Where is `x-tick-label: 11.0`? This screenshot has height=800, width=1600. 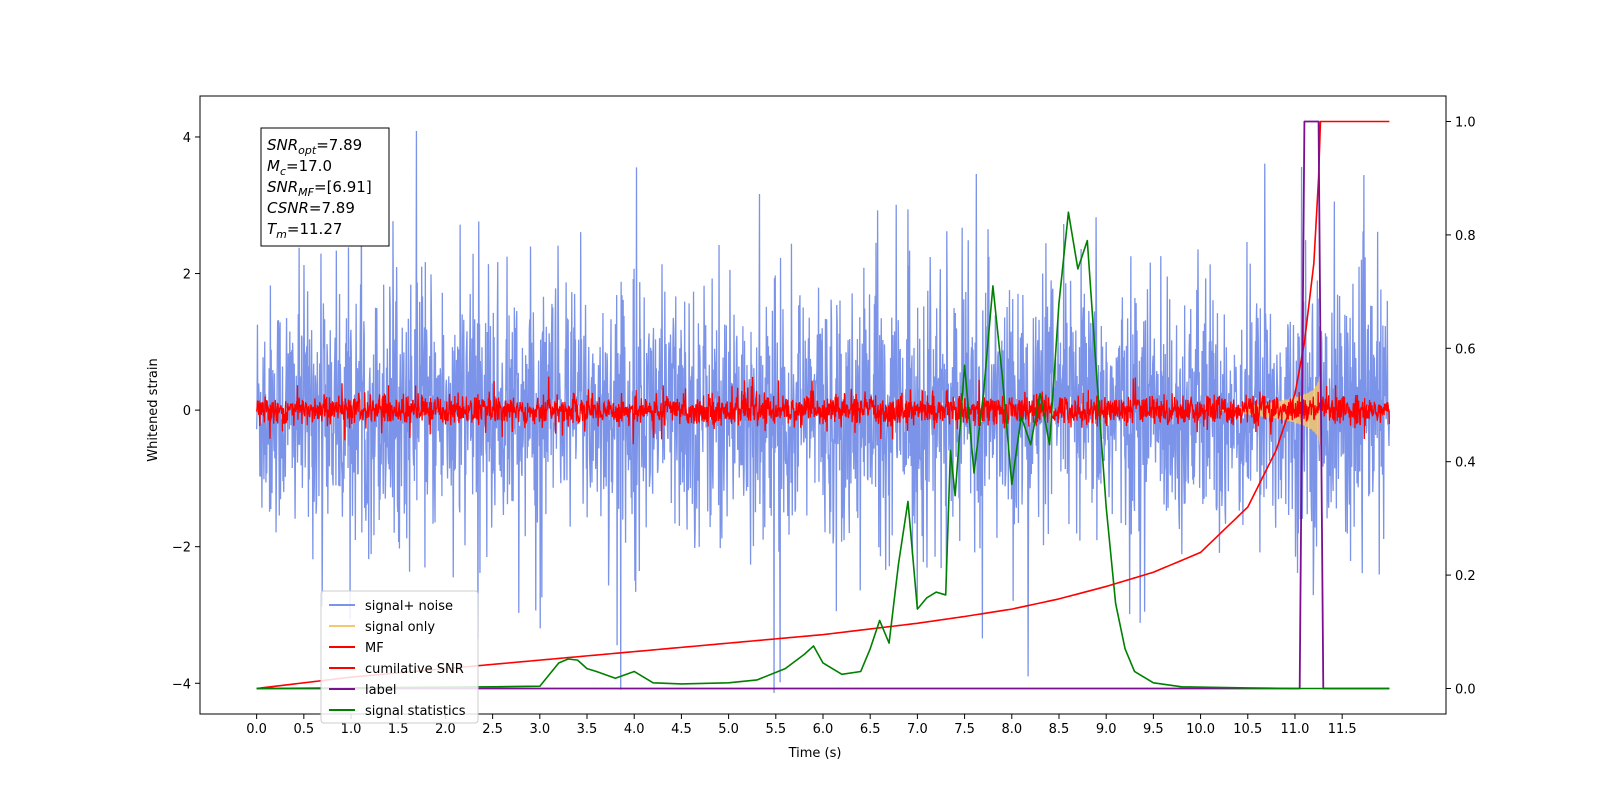
x-tick-label: 11.0 is located at coordinates (1294, 729).